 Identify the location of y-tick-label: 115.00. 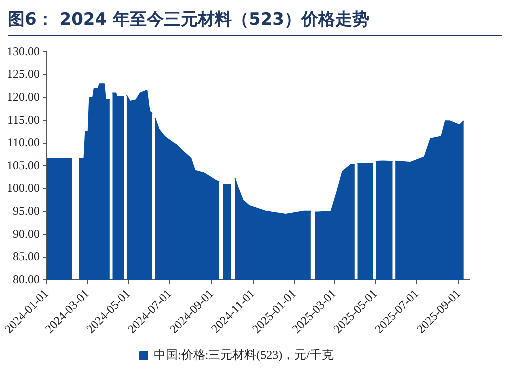
(23, 119).